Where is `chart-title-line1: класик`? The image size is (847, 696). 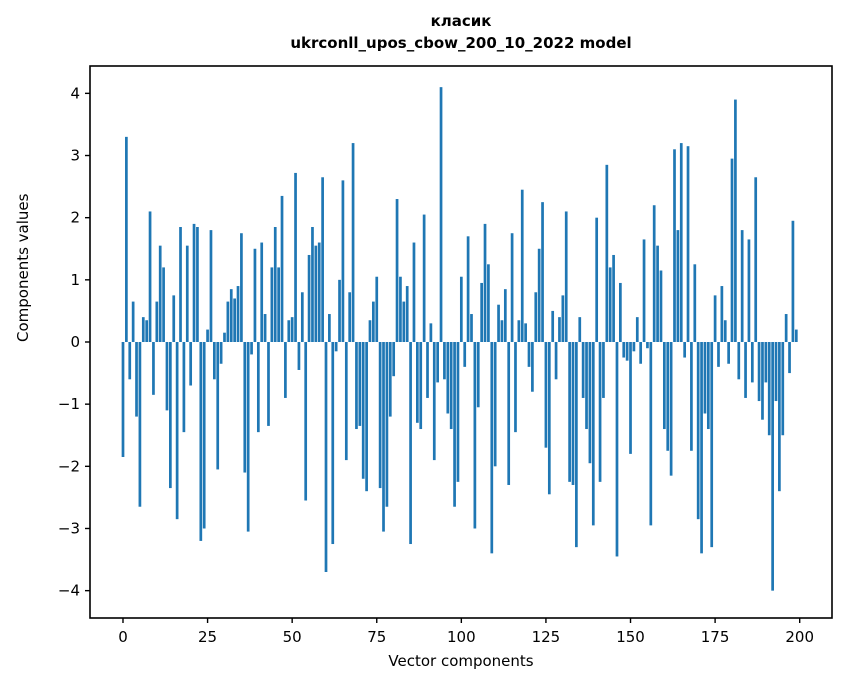 chart-title-line1: класик is located at coordinates (461, 21).